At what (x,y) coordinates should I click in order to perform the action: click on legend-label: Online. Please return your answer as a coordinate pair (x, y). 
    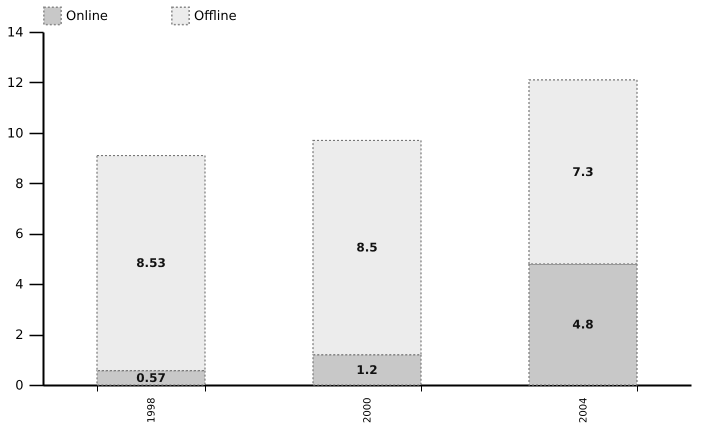
    Looking at the image, I should click on (87, 16).